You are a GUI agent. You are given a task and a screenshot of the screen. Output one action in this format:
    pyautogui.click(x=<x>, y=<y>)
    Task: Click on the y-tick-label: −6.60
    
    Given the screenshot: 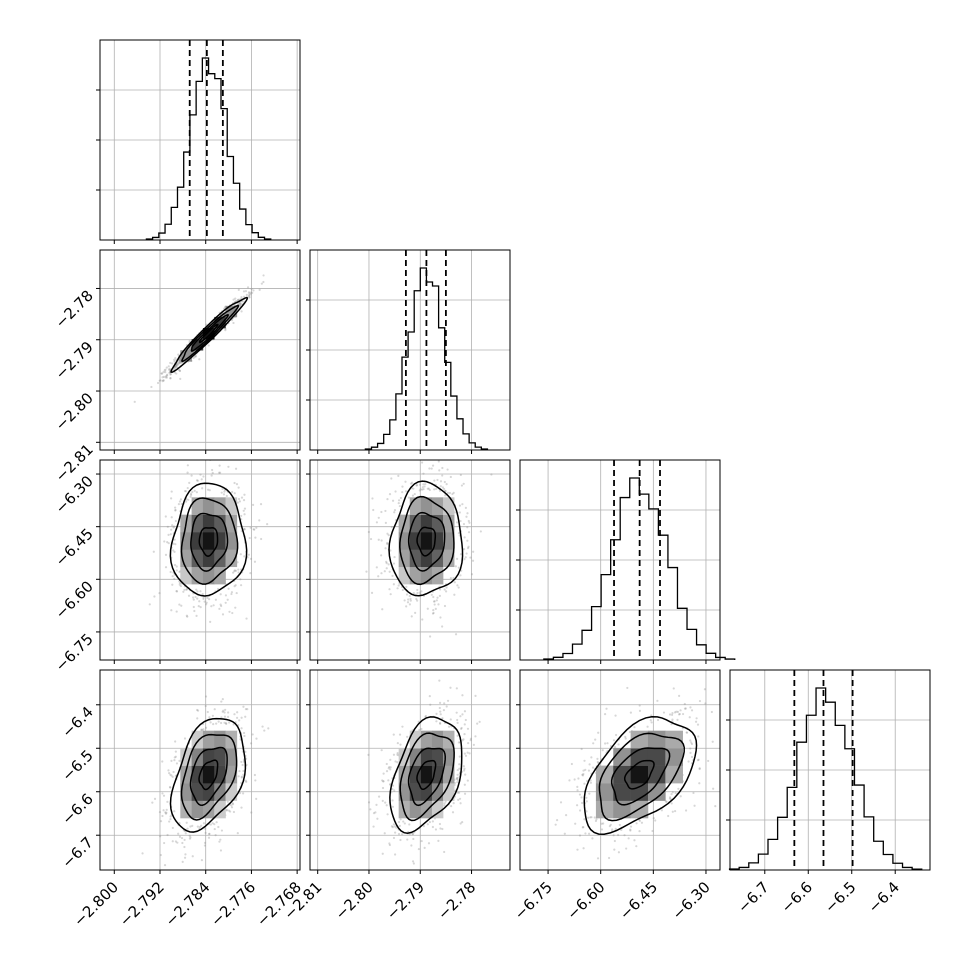 What is the action you would take?
    pyautogui.click(x=74, y=599)
    